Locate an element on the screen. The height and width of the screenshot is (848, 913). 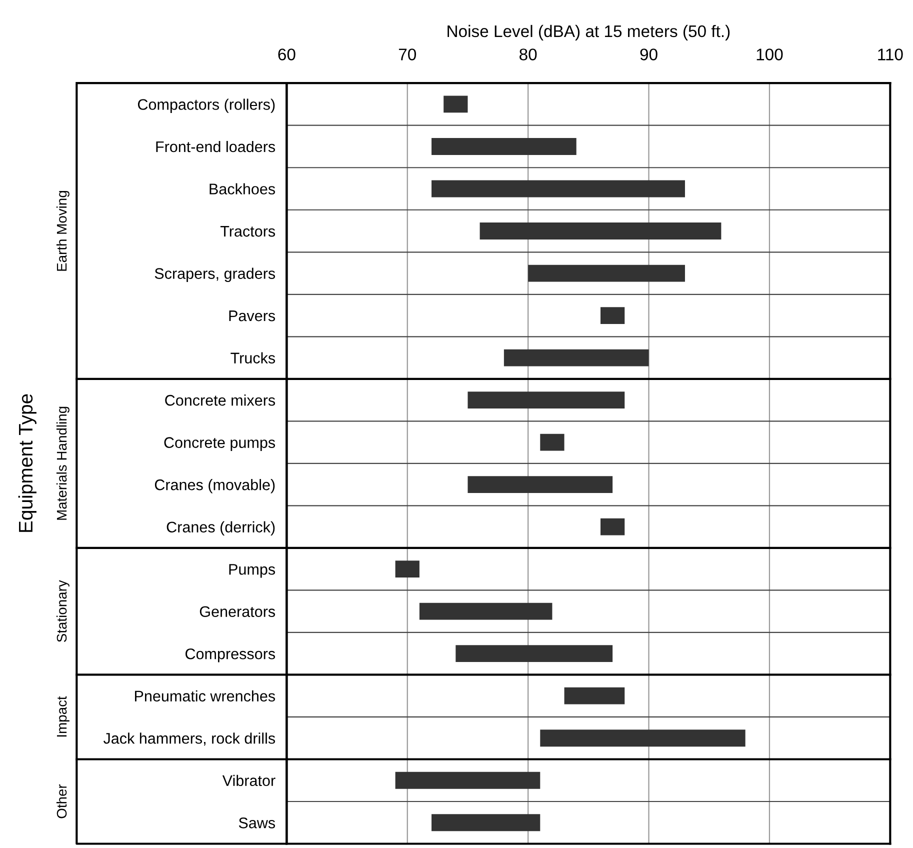
y-tick-label: Concrete mixers is located at coordinates (220, 400).